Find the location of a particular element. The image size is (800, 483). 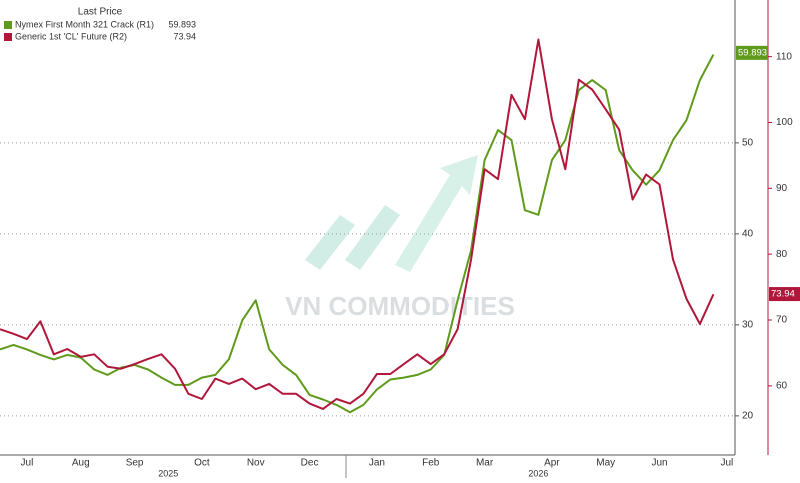

last-value-label: 59.893 is located at coordinates (752, 52).